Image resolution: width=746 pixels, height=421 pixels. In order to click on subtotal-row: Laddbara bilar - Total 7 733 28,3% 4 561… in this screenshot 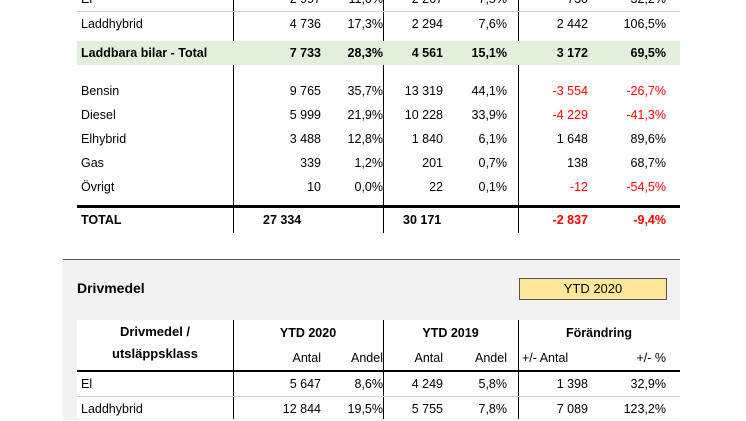, I will do `click(378, 53)`.